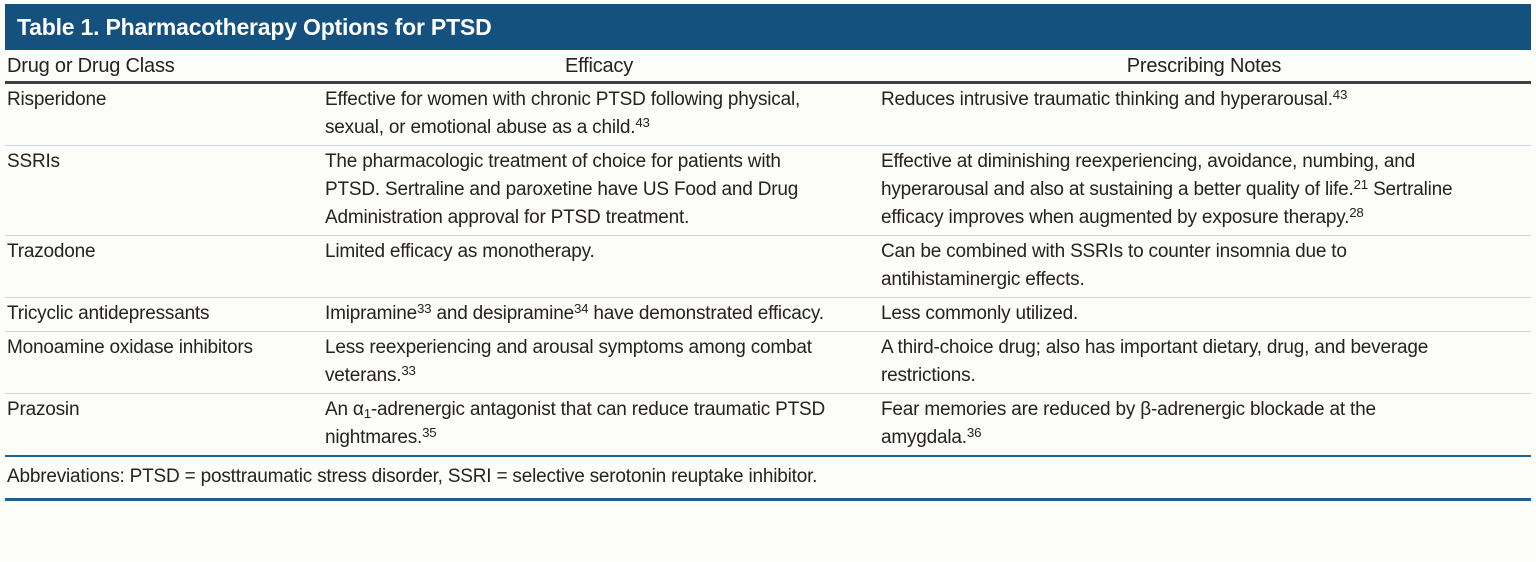 The height and width of the screenshot is (562, 1536). I want to click on text-segment: Risperidone, so click(57, 99).